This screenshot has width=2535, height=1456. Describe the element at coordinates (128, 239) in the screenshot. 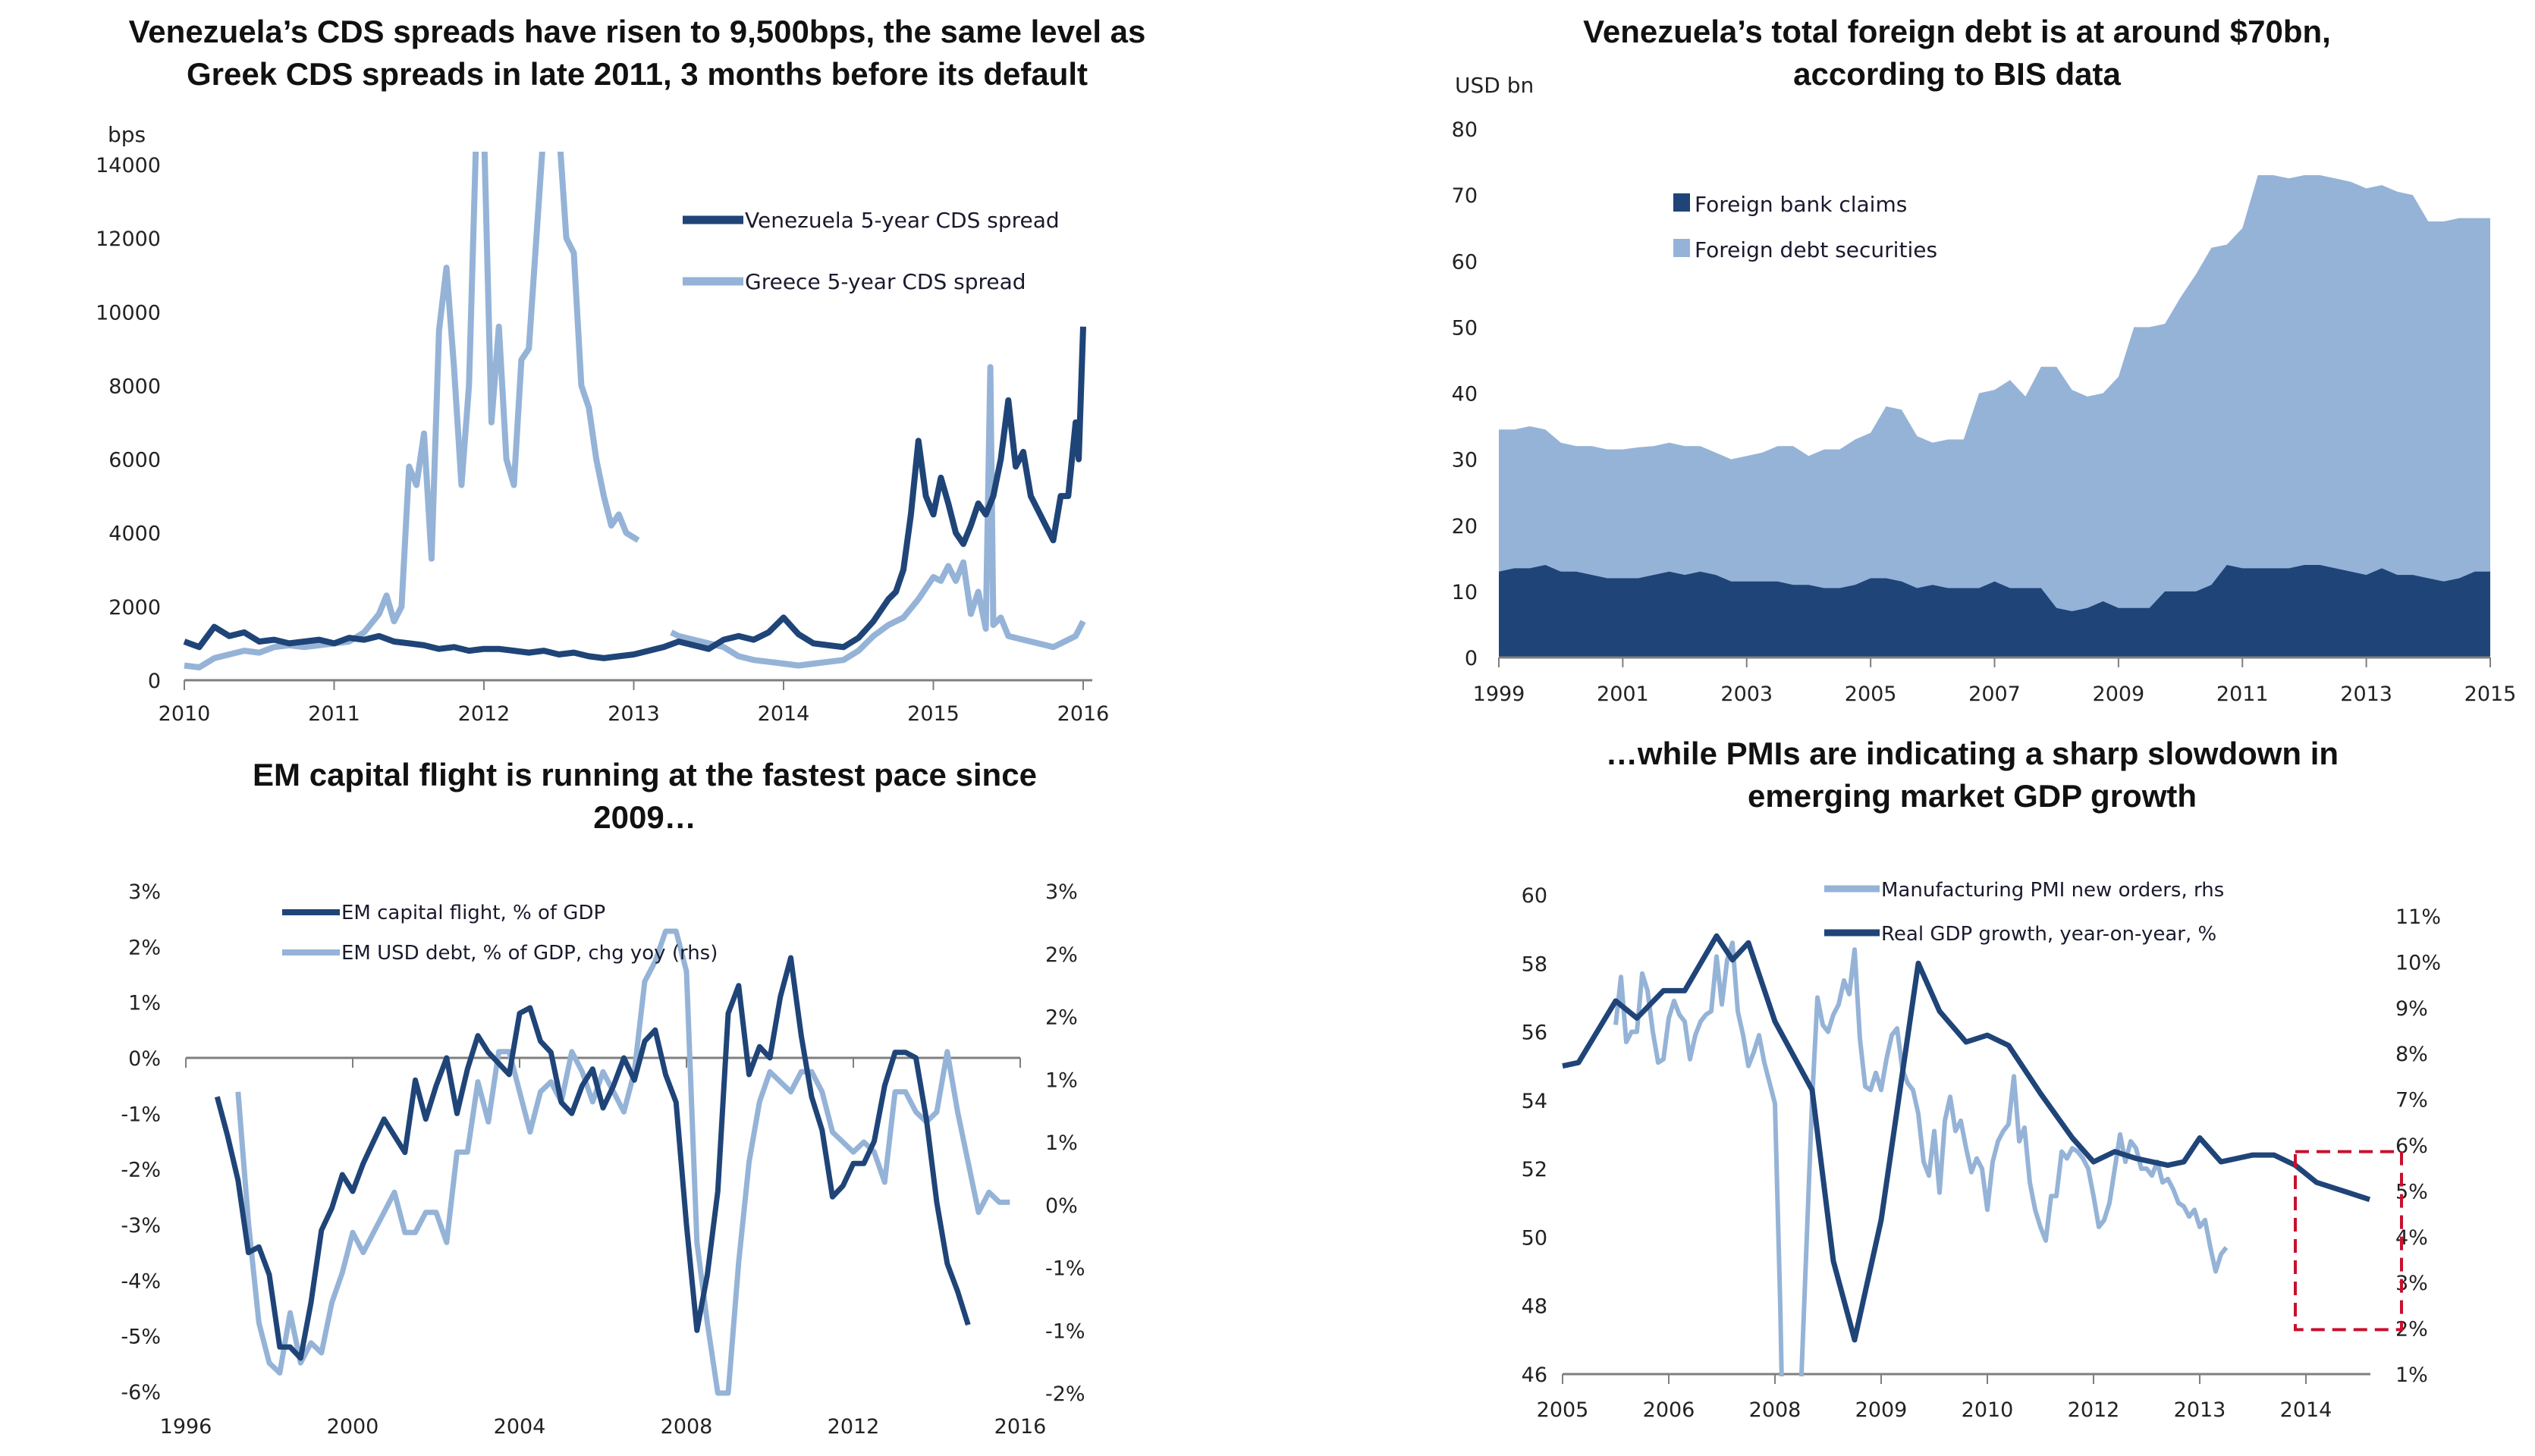

I see `y-tick-label: 12000` at that location.